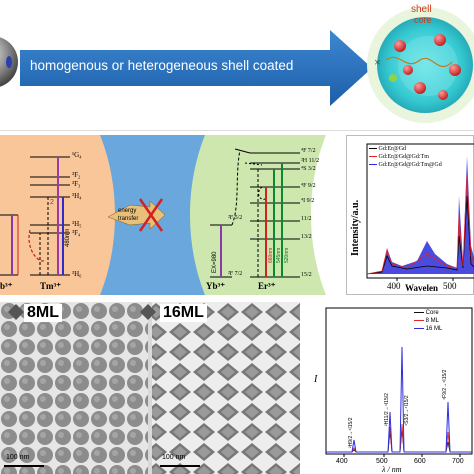 The width and height of the screenshot is (474, 474). I want to click on process-arrow, so click(196, 68).